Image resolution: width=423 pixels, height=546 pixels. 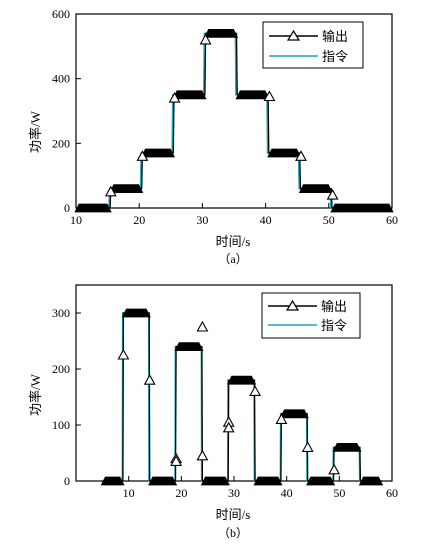 I want to click on chart-a-x-tick-label: 40, so click(x=266, y=220).